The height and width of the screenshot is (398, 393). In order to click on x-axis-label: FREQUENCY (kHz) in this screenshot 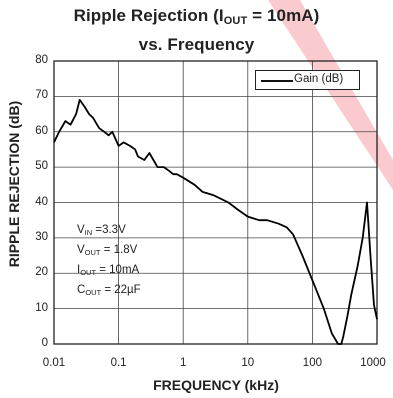, I will do `click(216, 385)`.